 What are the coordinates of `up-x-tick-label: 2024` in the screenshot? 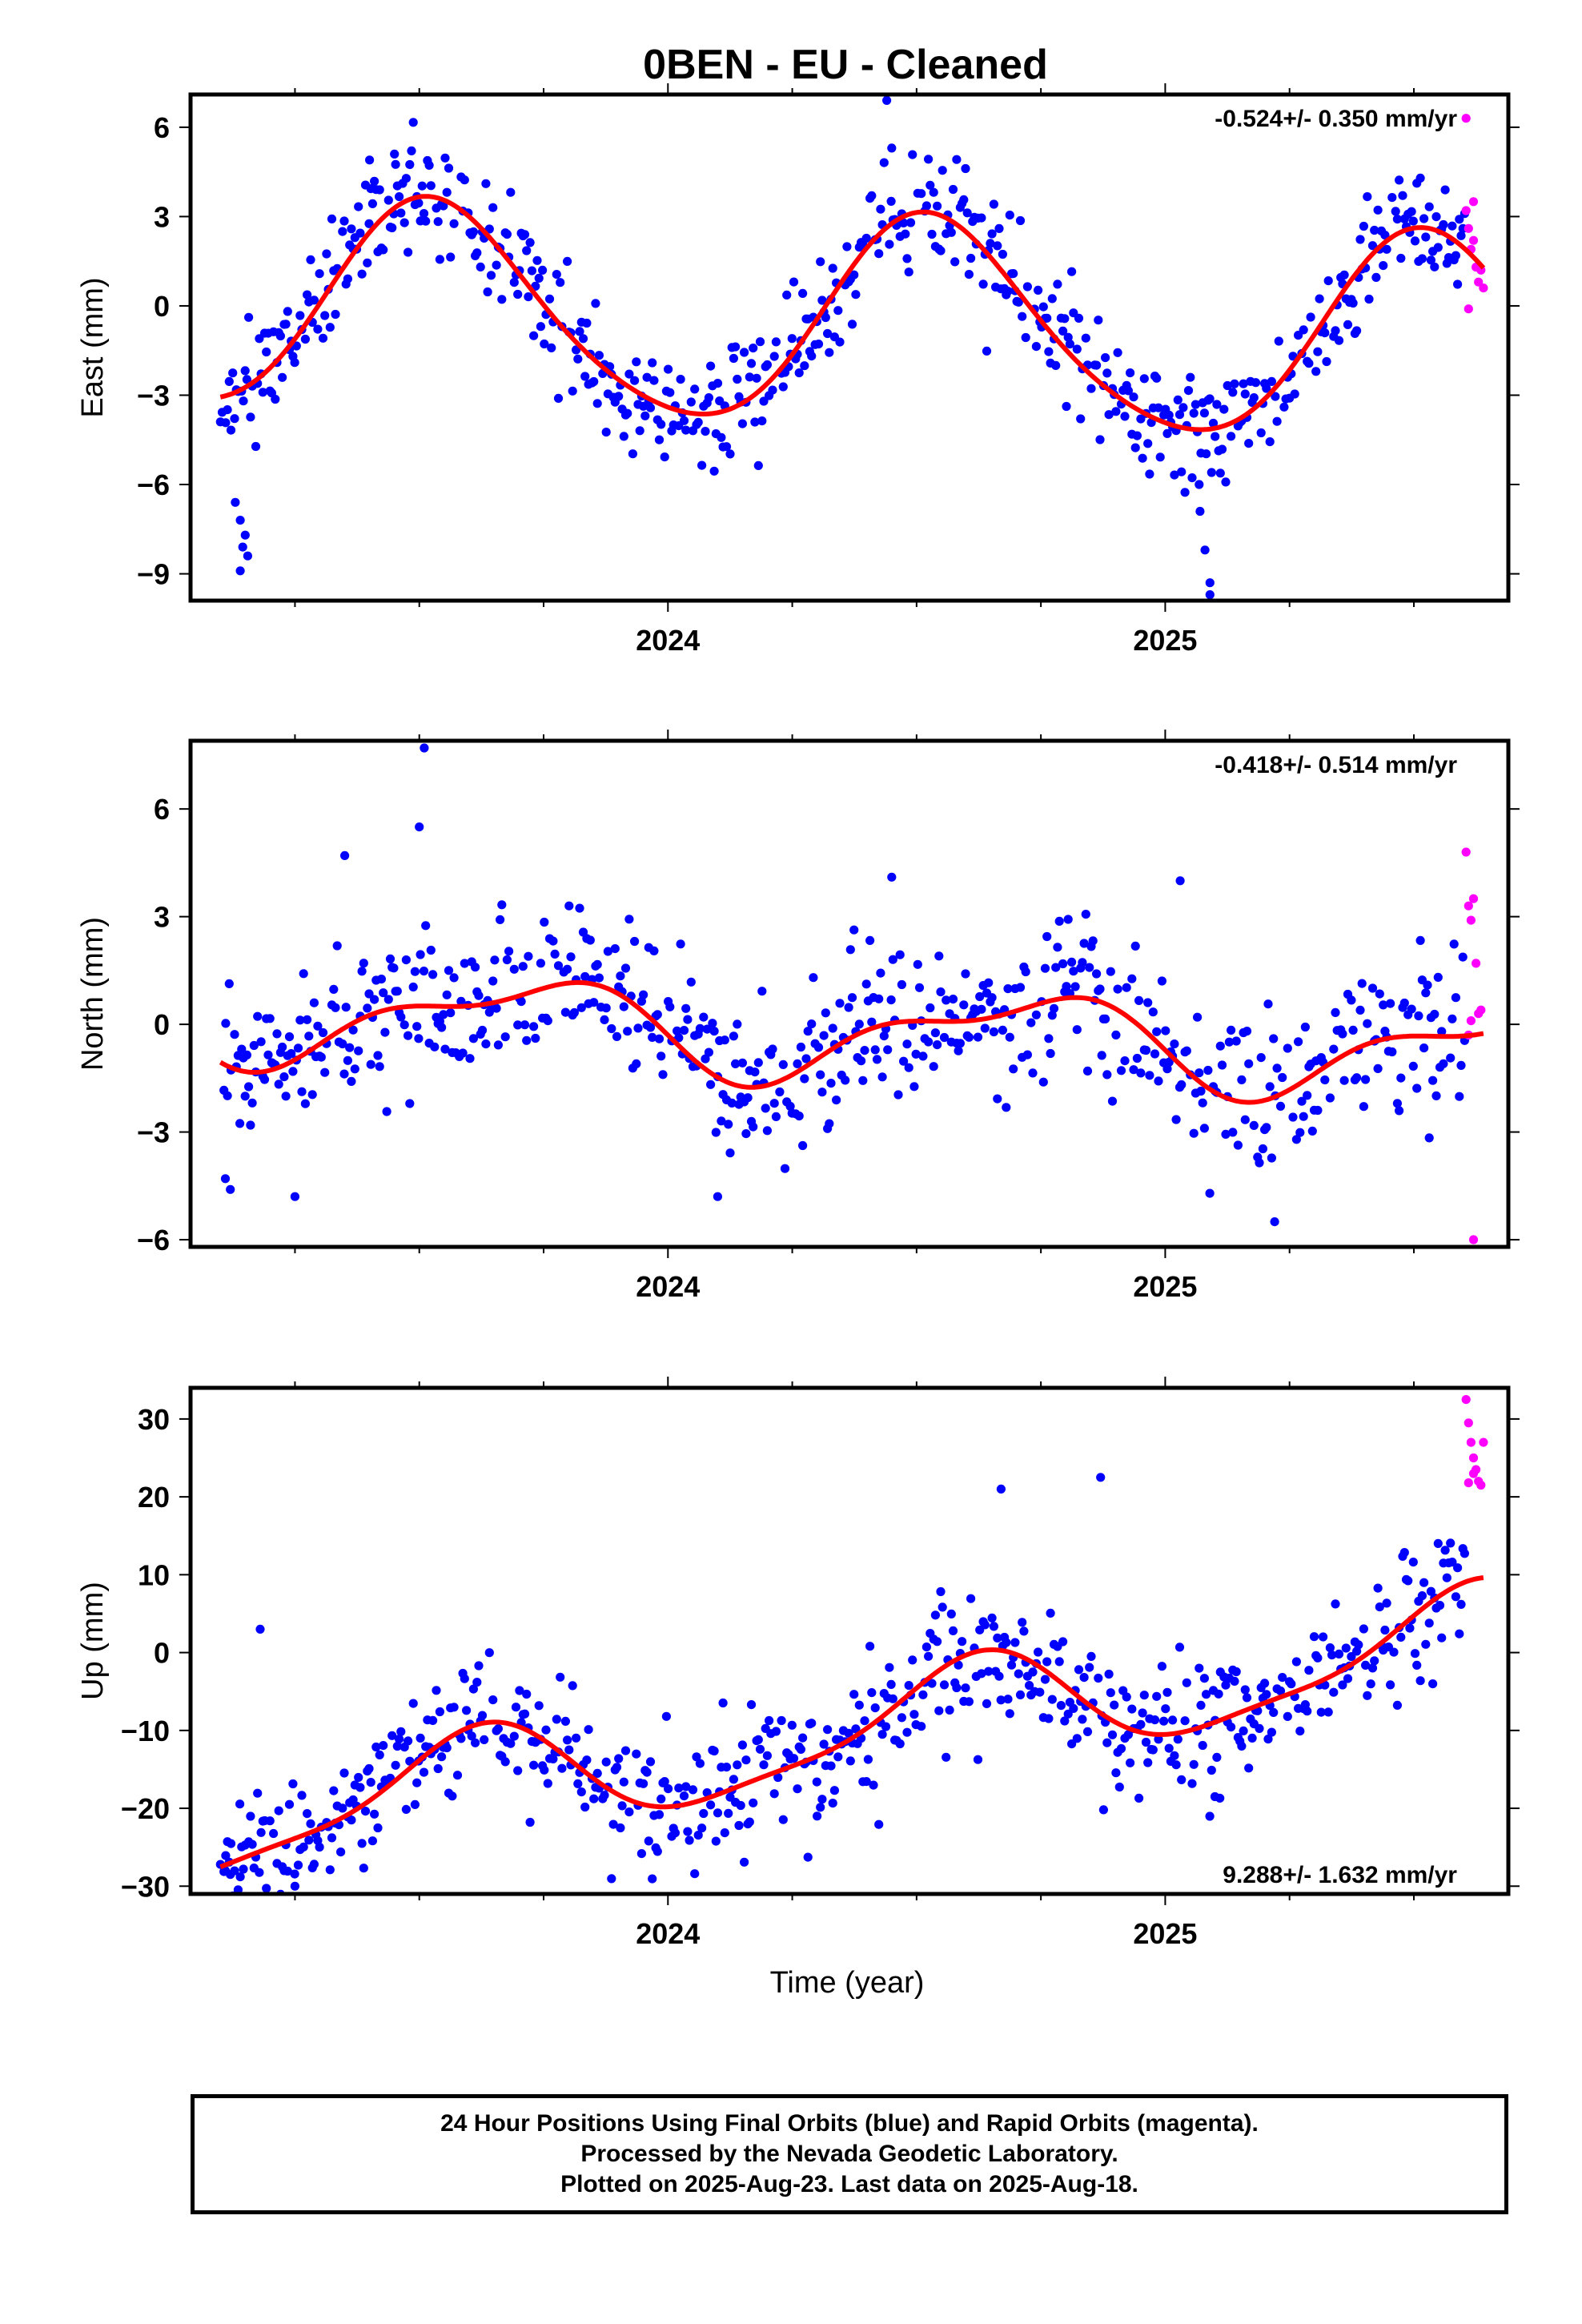 It's located at (668, 1934).